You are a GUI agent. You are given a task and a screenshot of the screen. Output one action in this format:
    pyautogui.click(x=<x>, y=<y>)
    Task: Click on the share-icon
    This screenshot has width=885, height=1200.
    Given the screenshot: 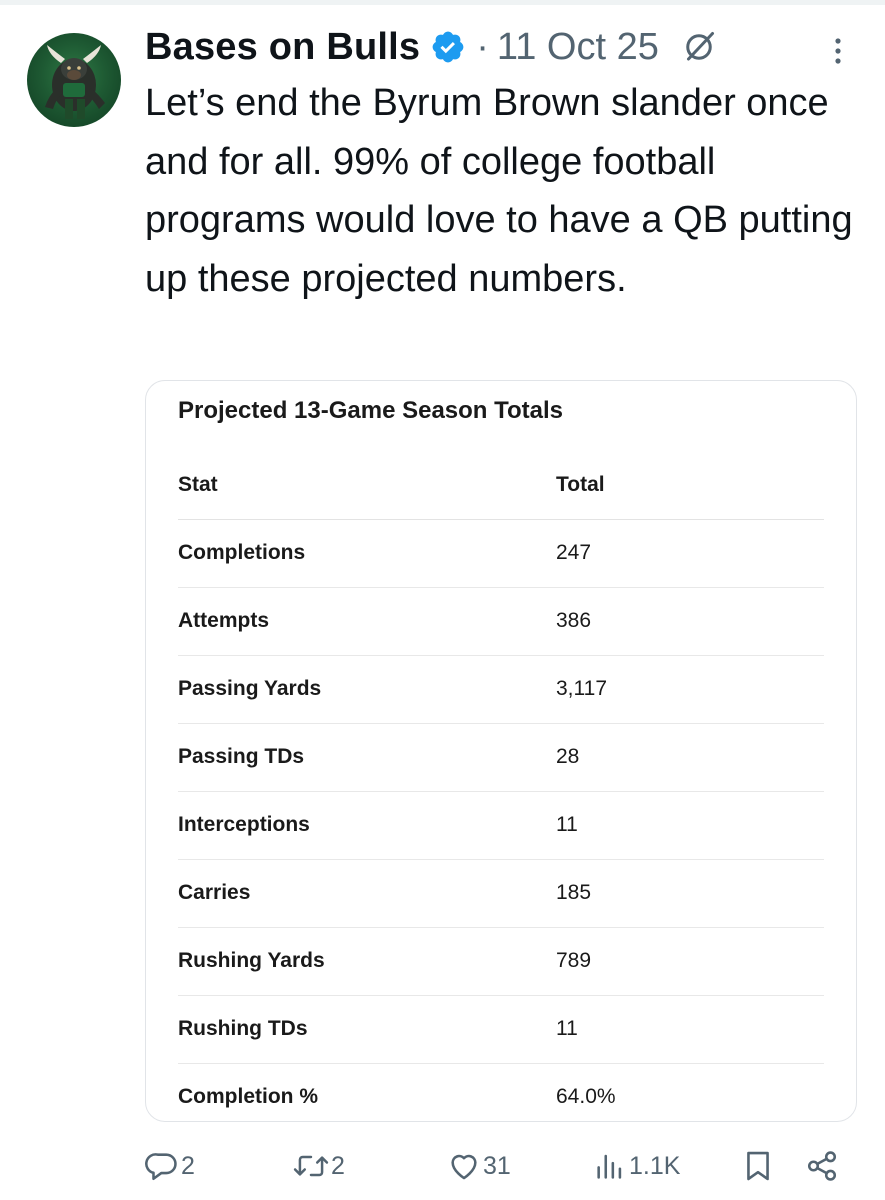 What is the action you would take?
    pyautogui.click(x=822, y=1166)
    